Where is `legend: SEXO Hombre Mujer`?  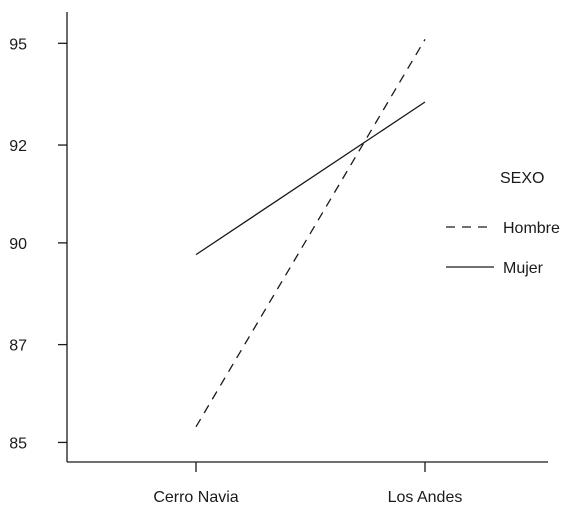 legend: SEXO Hombre Mujer is located at coordinates (503, 223).